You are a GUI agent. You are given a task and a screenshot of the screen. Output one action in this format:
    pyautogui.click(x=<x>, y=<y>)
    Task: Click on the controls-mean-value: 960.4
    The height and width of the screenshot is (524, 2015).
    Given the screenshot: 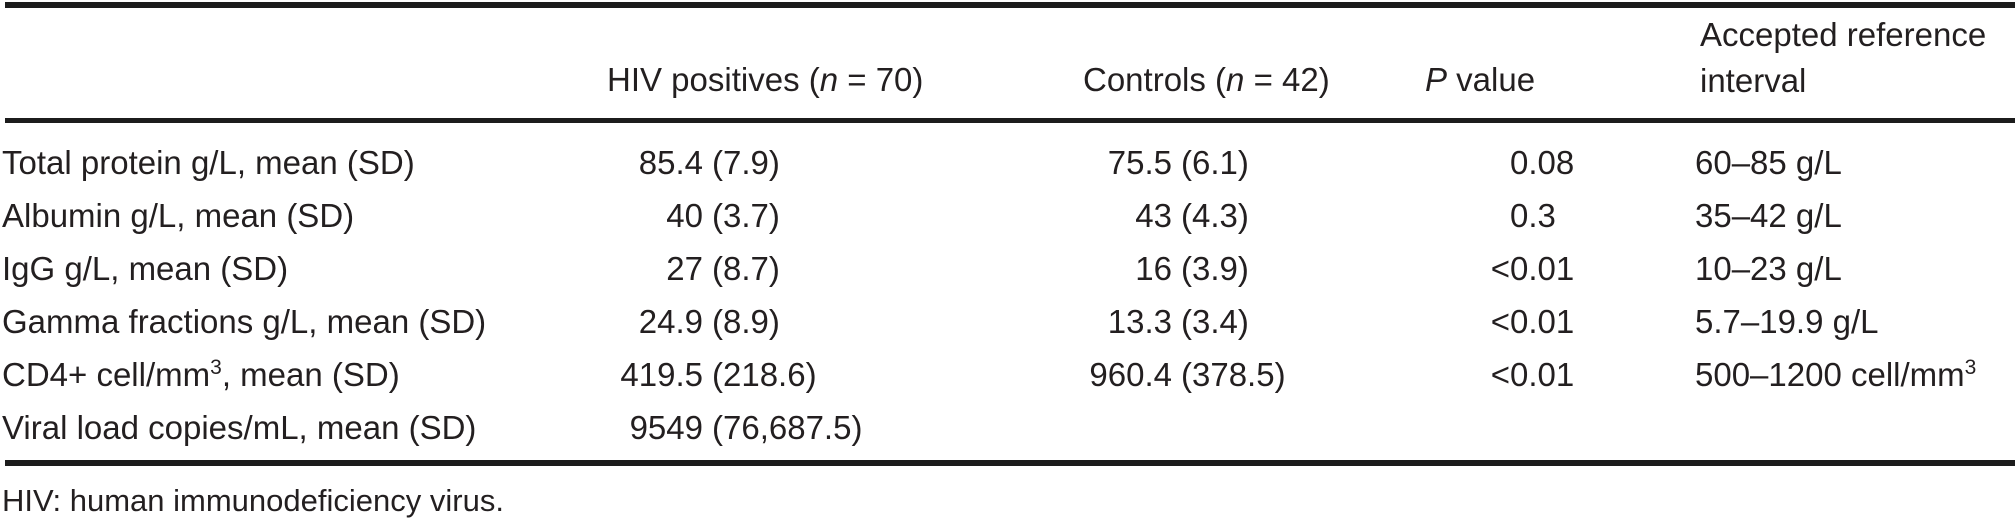 What is the action you would take?
    pyautogui.click(x=1130, y=374)
    